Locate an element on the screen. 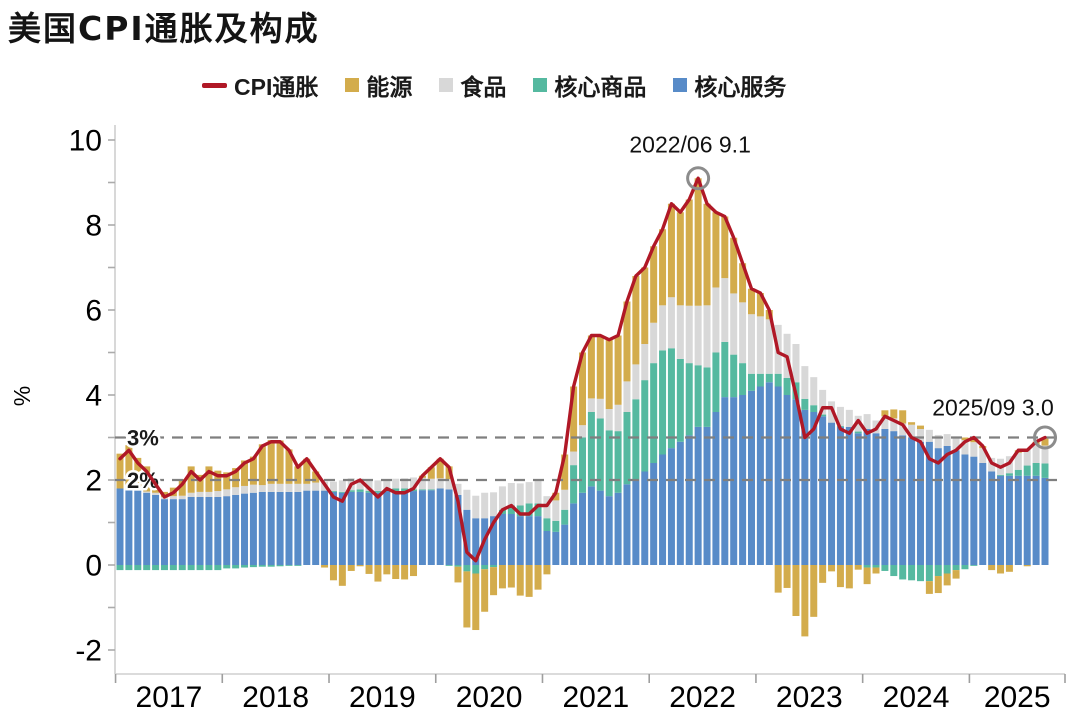 Image resolution: width=1080 pixels, height=722 pixels. svg-text: 2023 is located at coordinates (809, 697).